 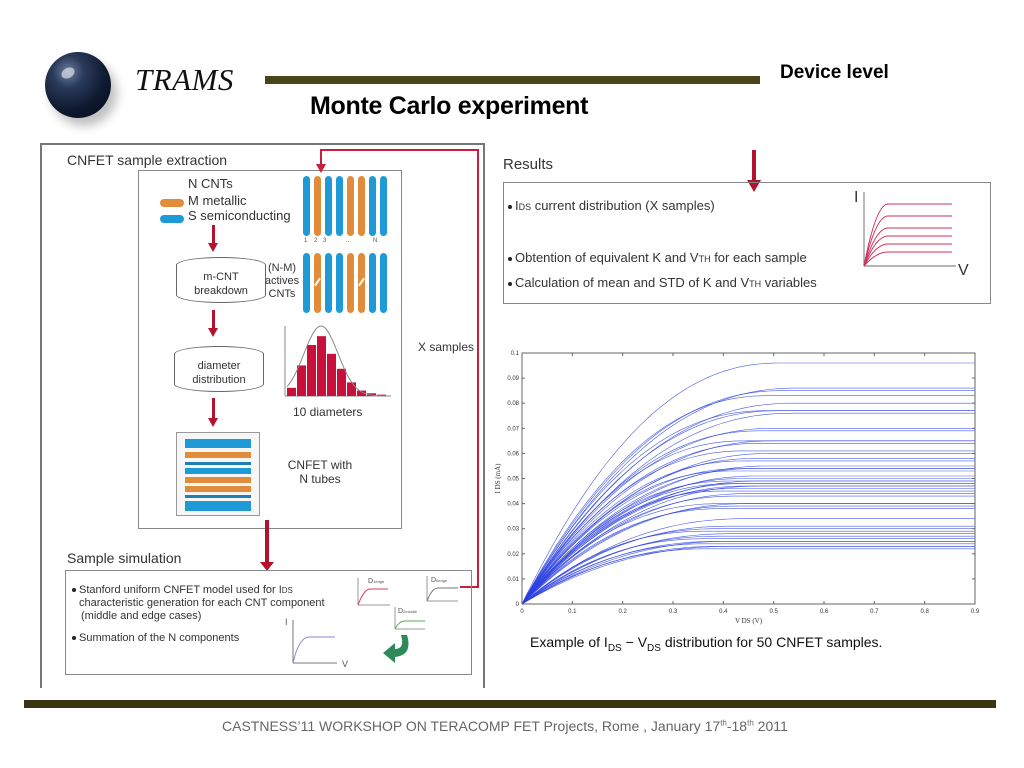 I want to click on bullet-text: I, so click(x=517, y=205).